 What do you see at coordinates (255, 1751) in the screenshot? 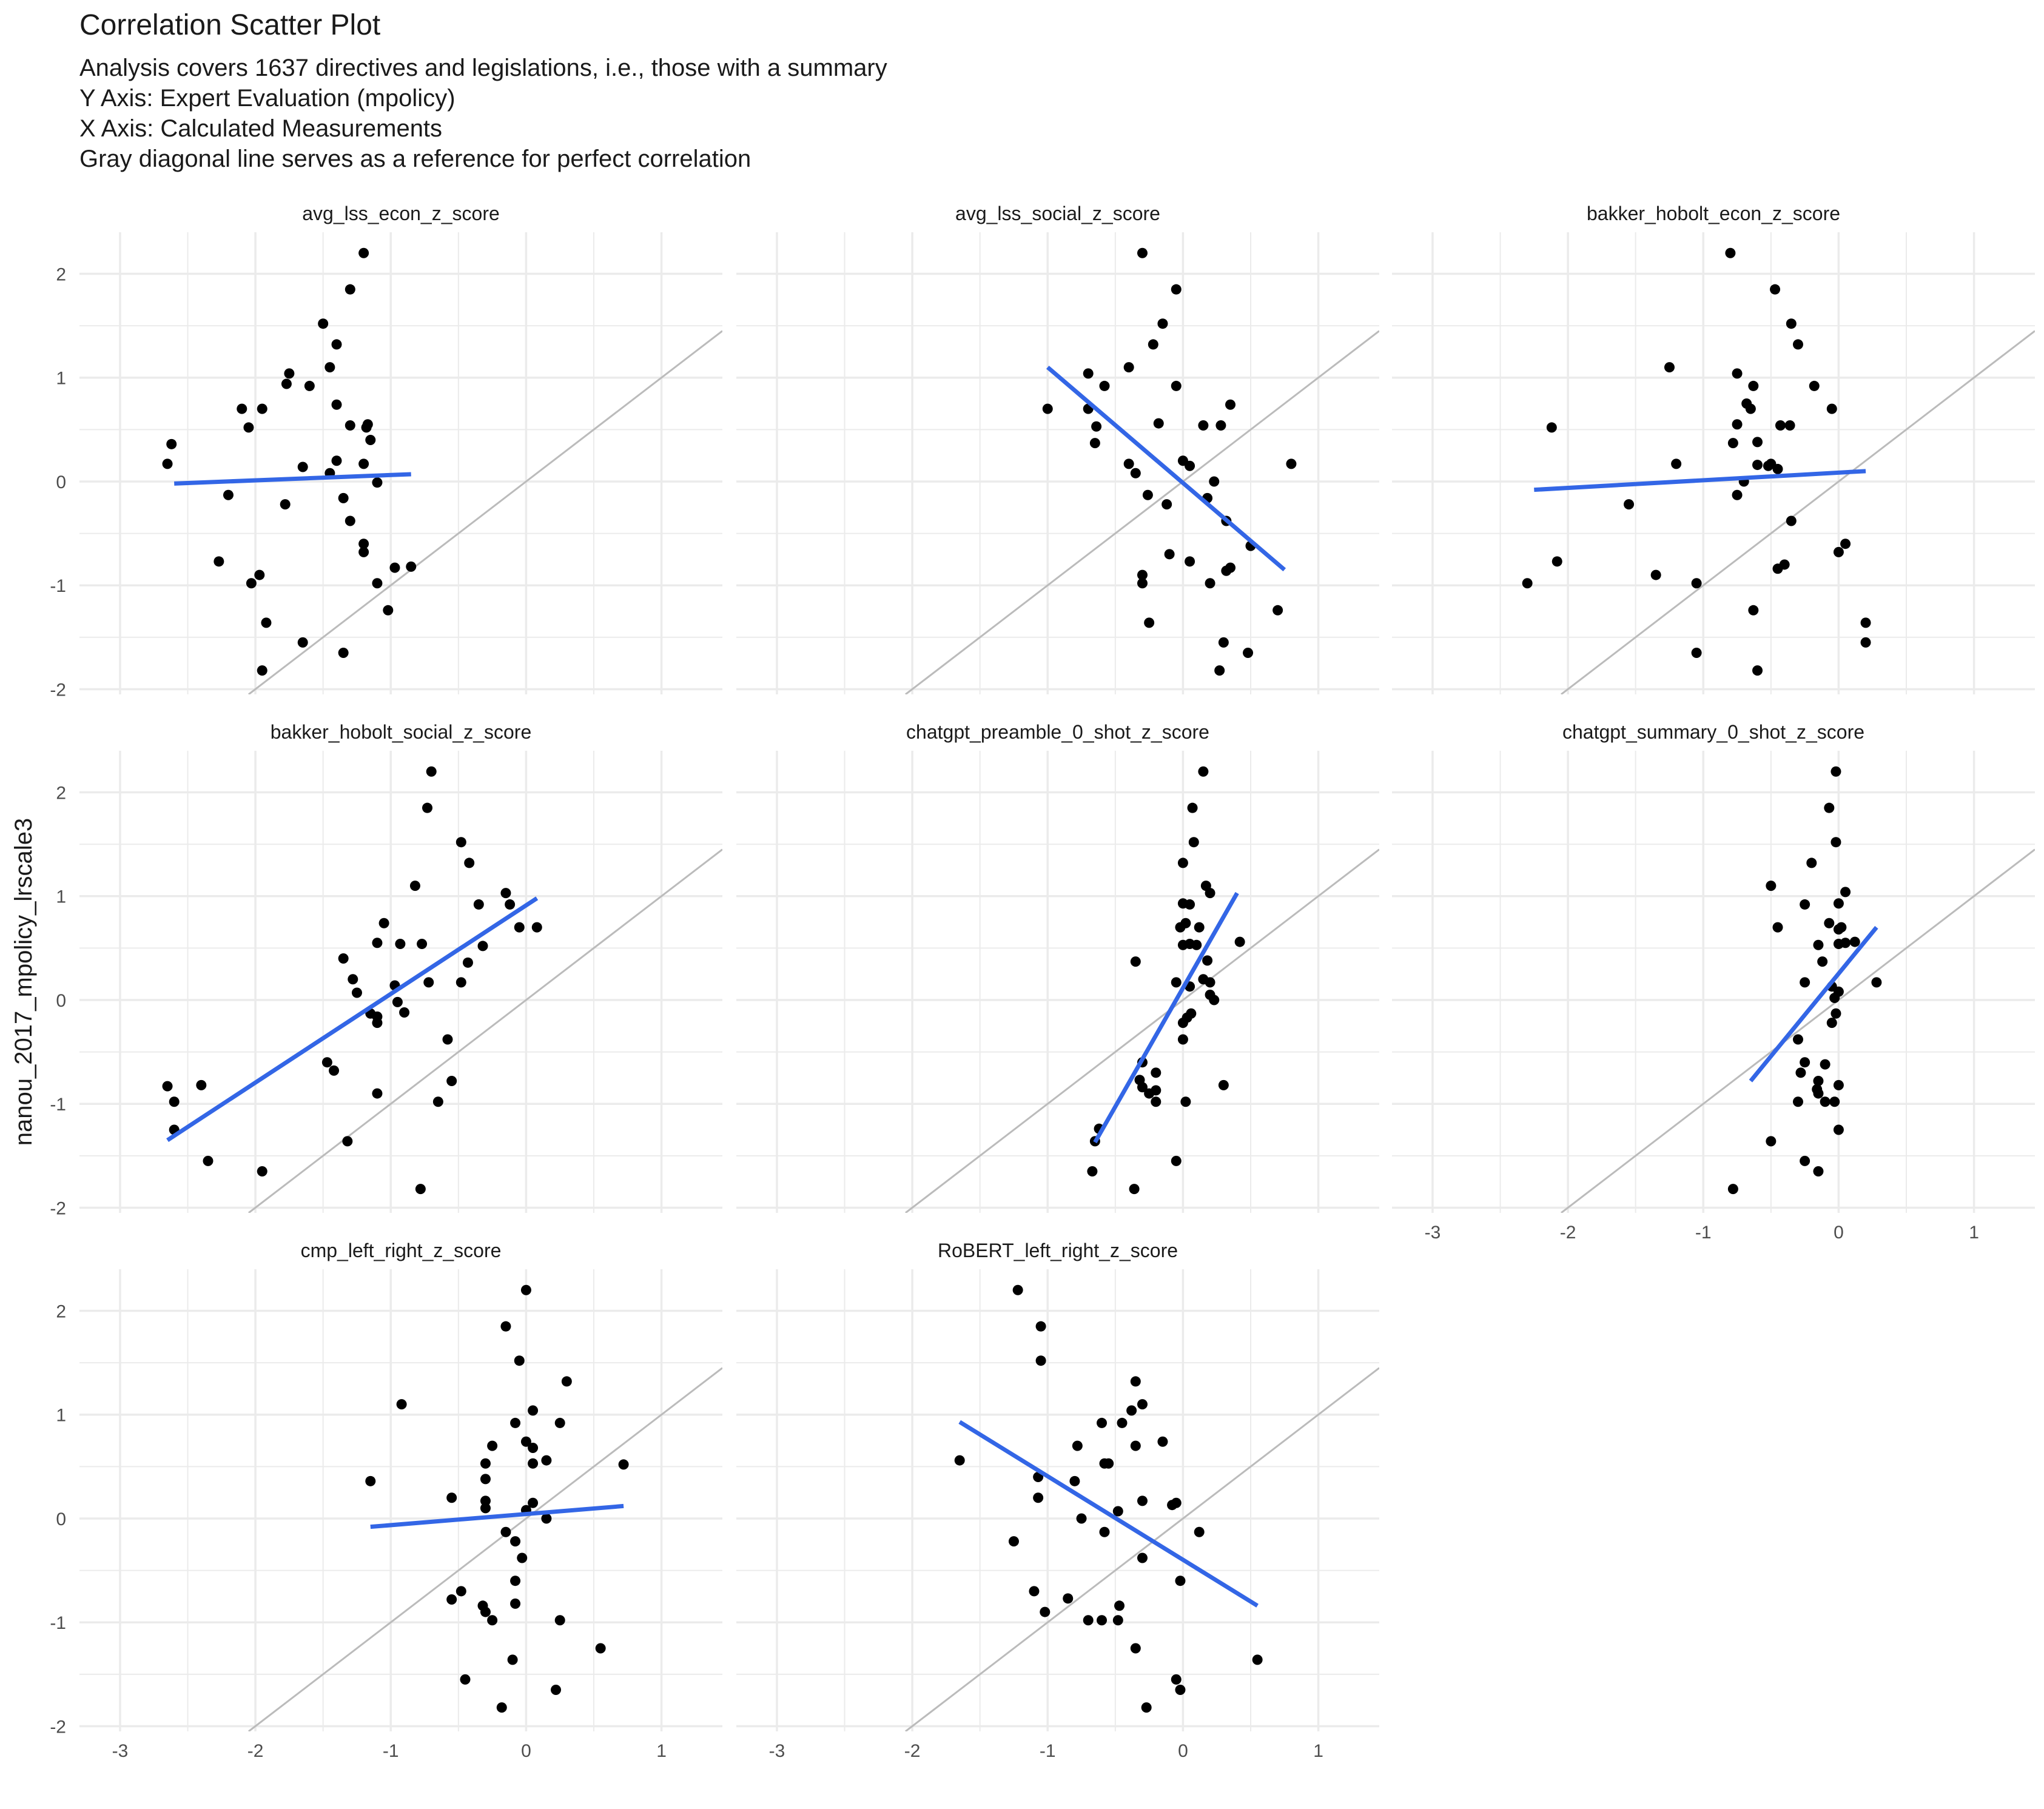
I see `x-tick-label: -2` at bounding box center [255, 1751].